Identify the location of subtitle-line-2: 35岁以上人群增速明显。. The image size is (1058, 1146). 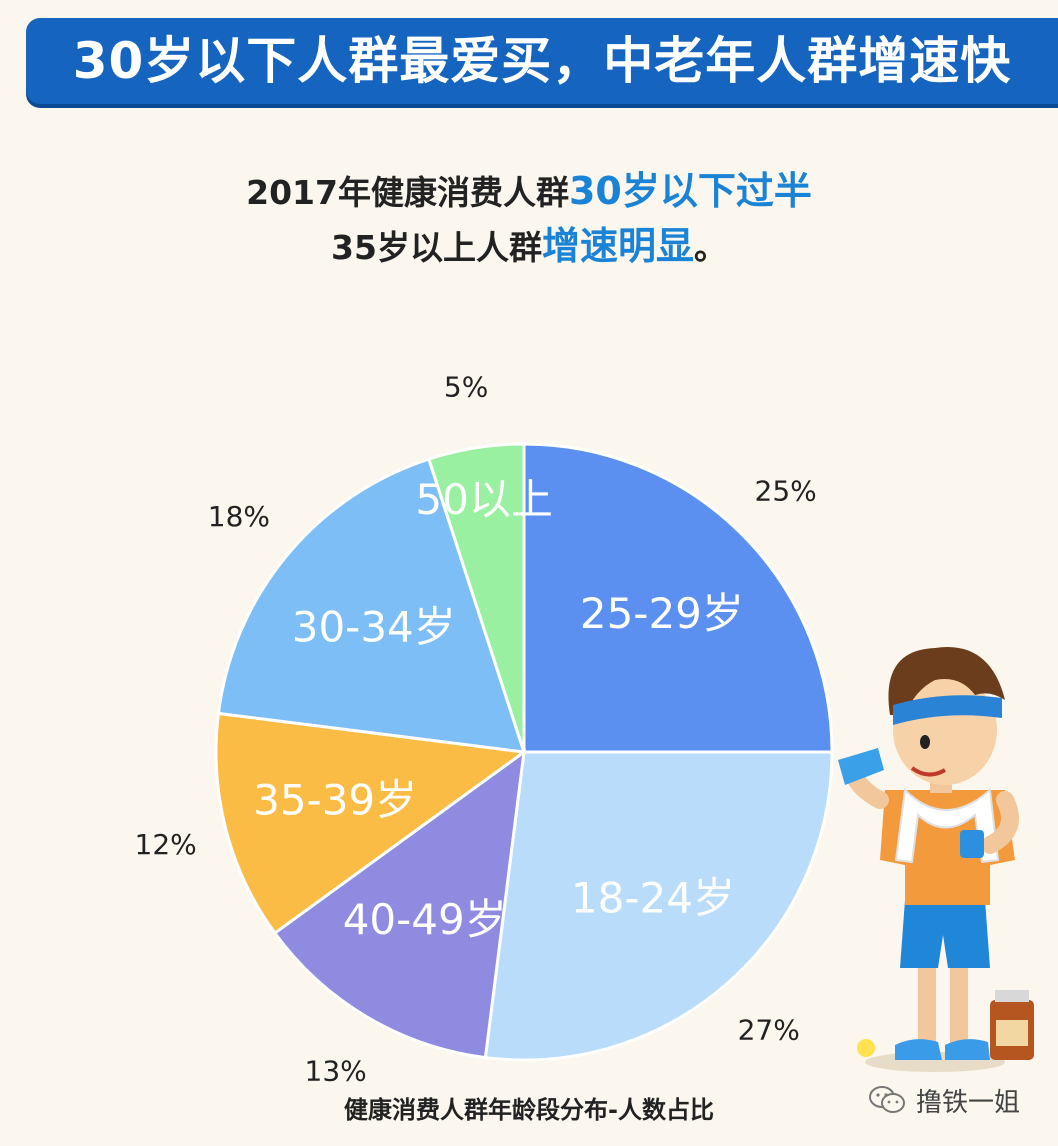
(529, 242).